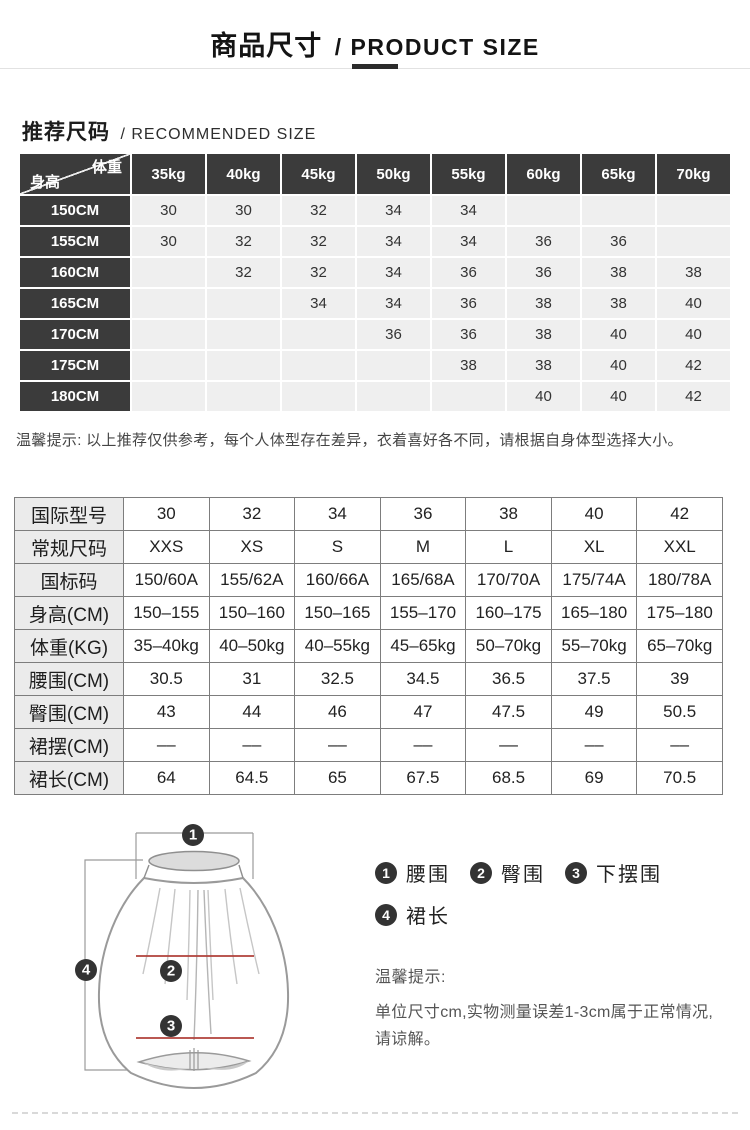  Describe the element at coordinates (508, 514) in the screenshot. I see `measurement-value-cell: 38` at that location.